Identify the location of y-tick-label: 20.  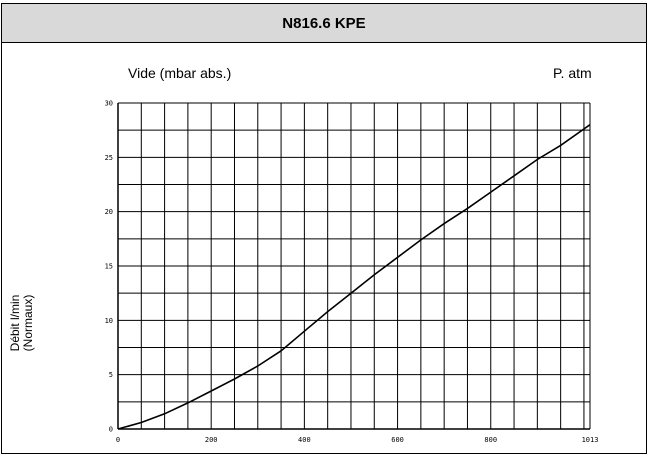
(109, 212).